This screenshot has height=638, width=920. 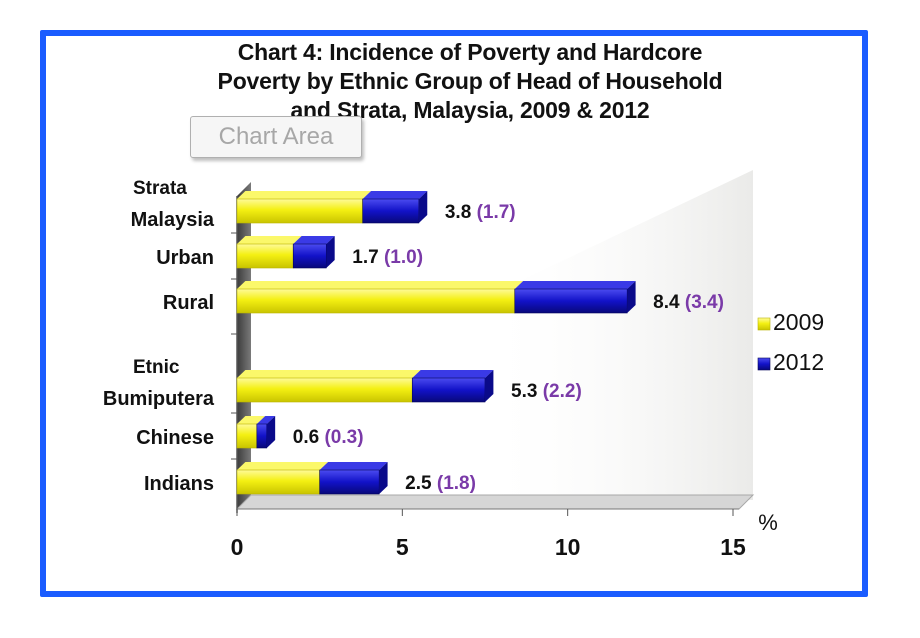 What do you see at coordinates (343, 437) in the screenshot?
I see `data-label-2012-4: (0.3)` at bounding box center [343, 437].